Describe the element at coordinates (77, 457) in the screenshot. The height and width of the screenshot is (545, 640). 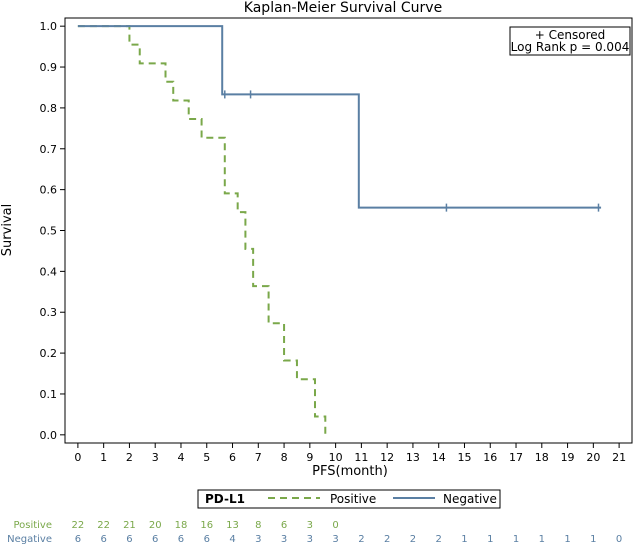
I see `x-tick-label: 0` at that location.